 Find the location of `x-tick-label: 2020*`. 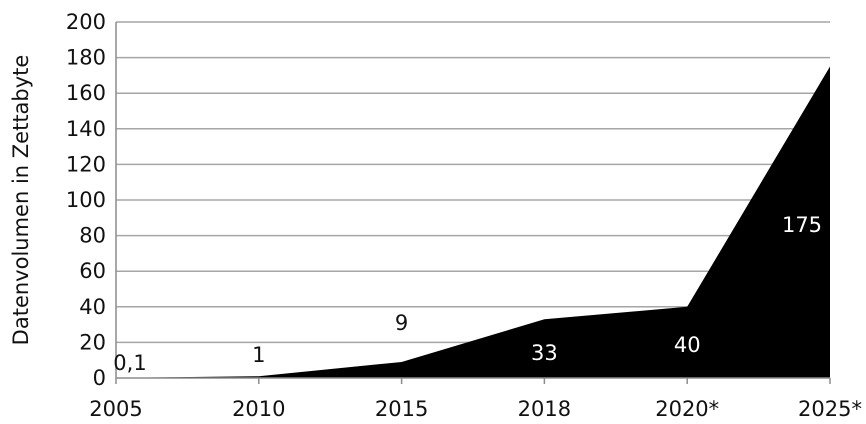

x-tick-label: 2020* is located at coordinates (687, 409).